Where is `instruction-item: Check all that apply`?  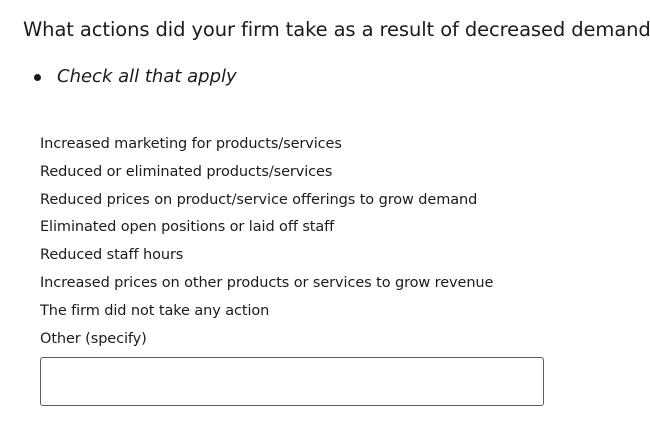 instruction-item: Check all that apply is located at coordinates (135, 77).